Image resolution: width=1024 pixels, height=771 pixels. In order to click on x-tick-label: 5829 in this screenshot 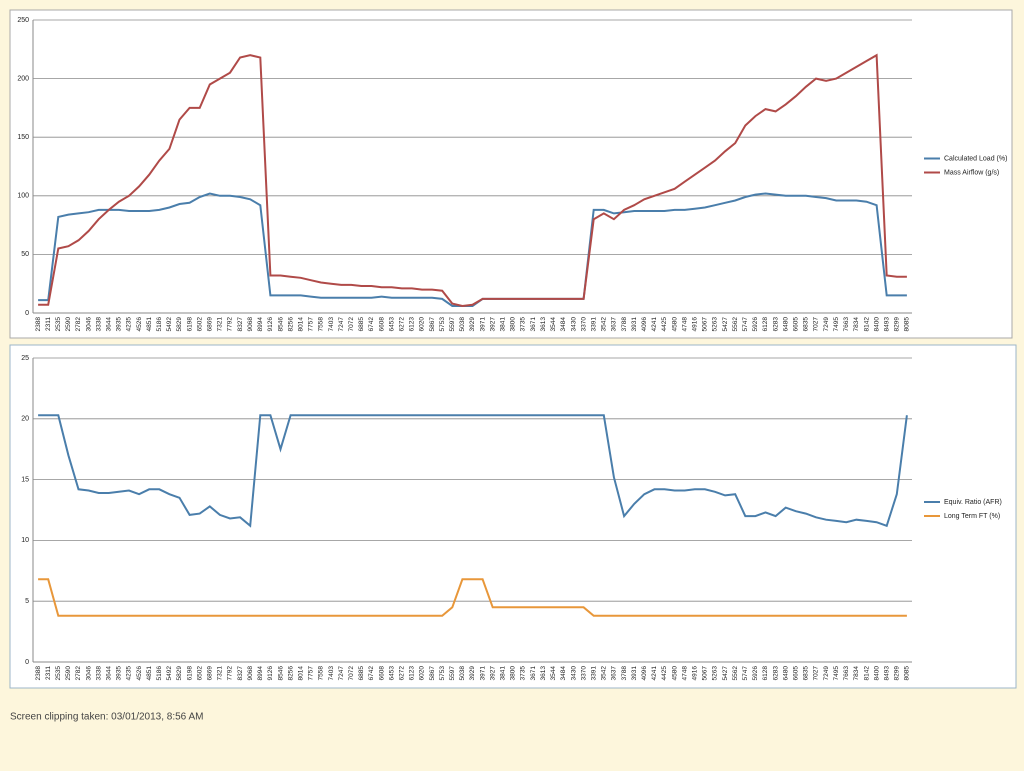, I will do `click(179, 673)`.